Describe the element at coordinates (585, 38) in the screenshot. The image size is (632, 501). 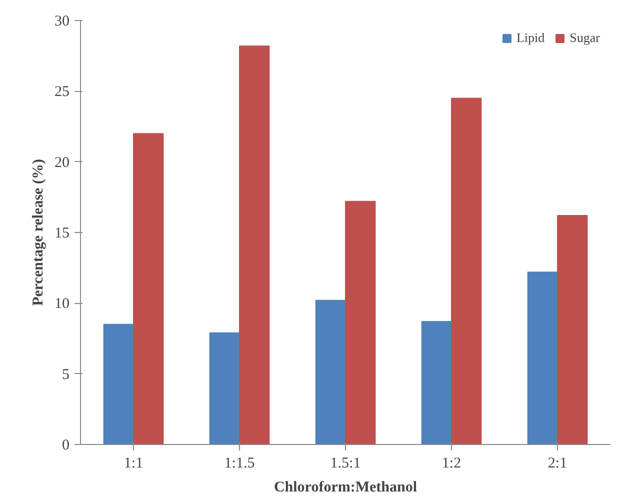
I see `legend-label: Sugar` at that location.